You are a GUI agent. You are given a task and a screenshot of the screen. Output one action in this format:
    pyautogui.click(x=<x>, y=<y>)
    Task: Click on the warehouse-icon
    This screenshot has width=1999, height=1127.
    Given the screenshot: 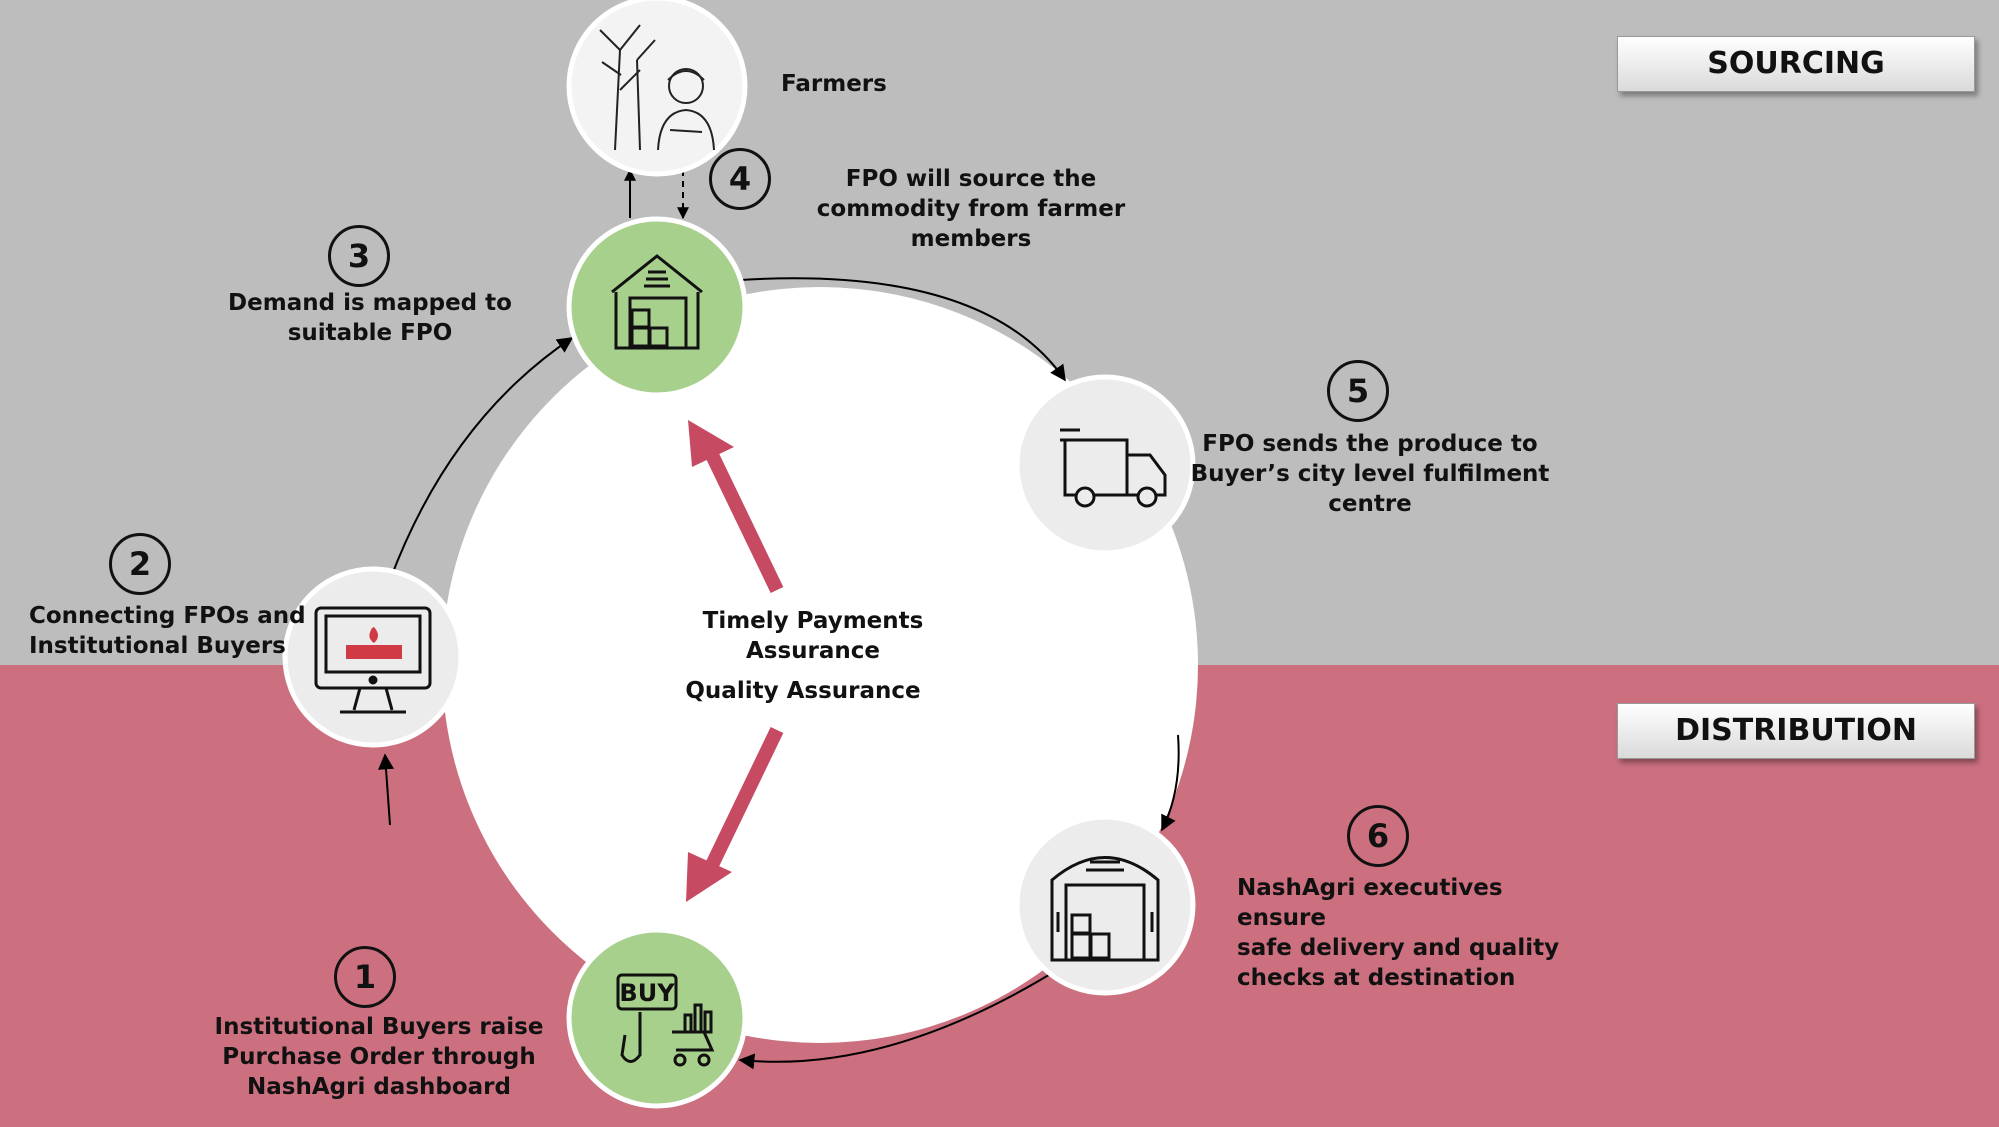 What is the action you would take?
    pyautogui.click(x=657, y=302)
    